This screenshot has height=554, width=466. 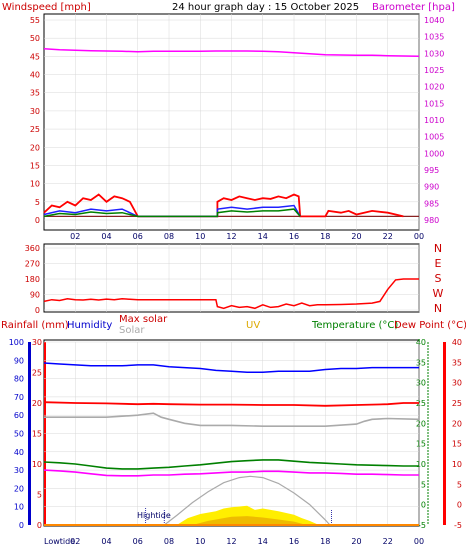 I want to click on wind-x-tick-label: 18, so click(x=325, y=236).